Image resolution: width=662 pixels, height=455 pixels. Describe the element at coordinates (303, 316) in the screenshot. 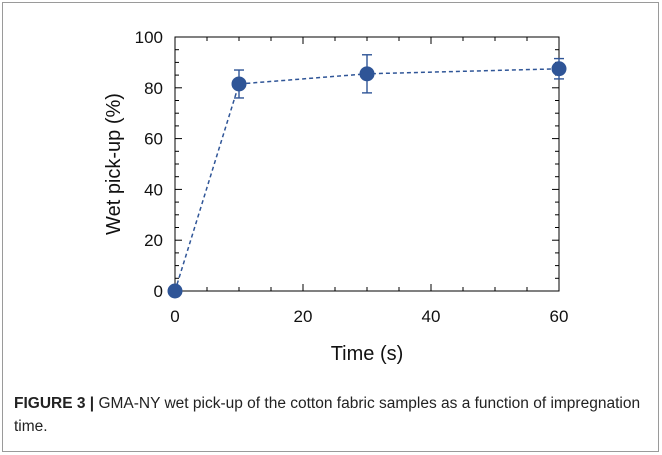

I see `x-tick-label: 20` at that location.